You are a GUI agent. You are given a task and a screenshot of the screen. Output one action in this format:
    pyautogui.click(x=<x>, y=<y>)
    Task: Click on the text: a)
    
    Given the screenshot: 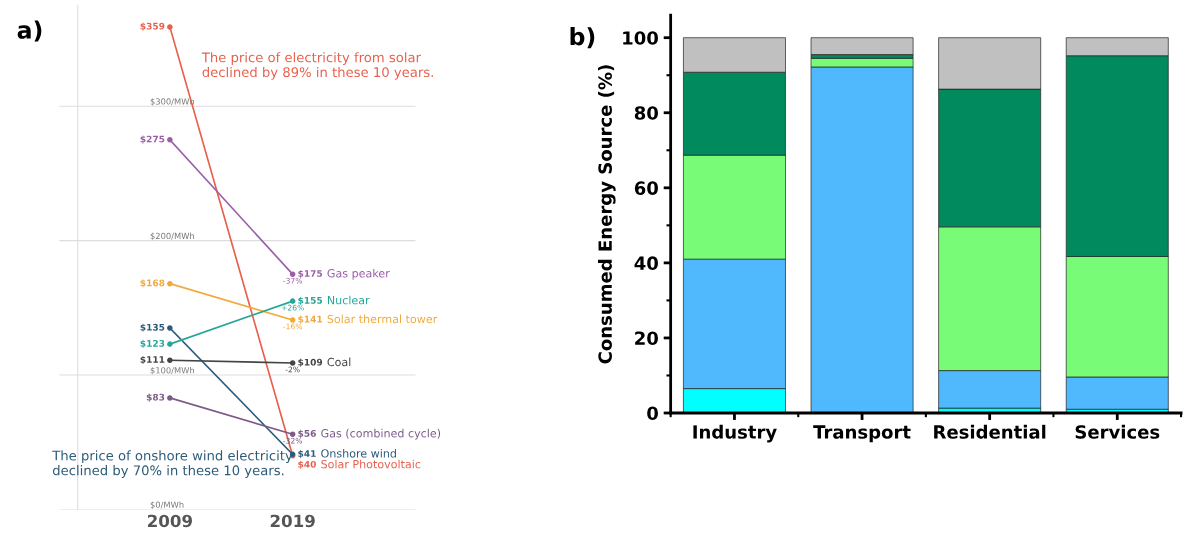 What is the action you would take?
    pyautogui.click(x=29, y=31)
    